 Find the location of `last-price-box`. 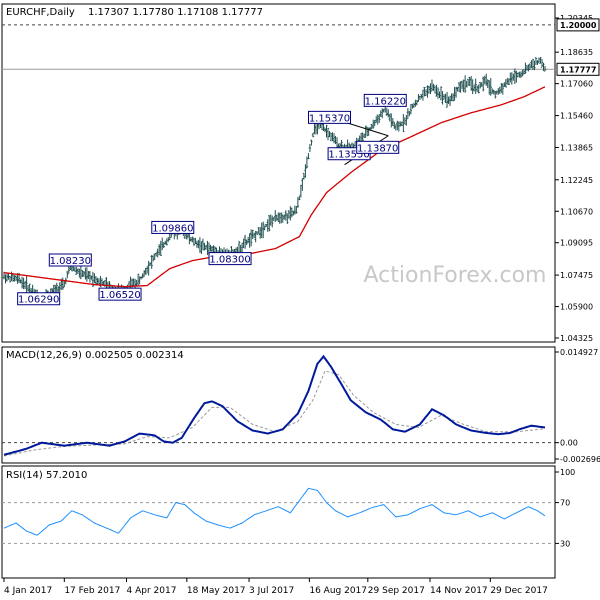

last-price-box is located at coordinates (578, 69).